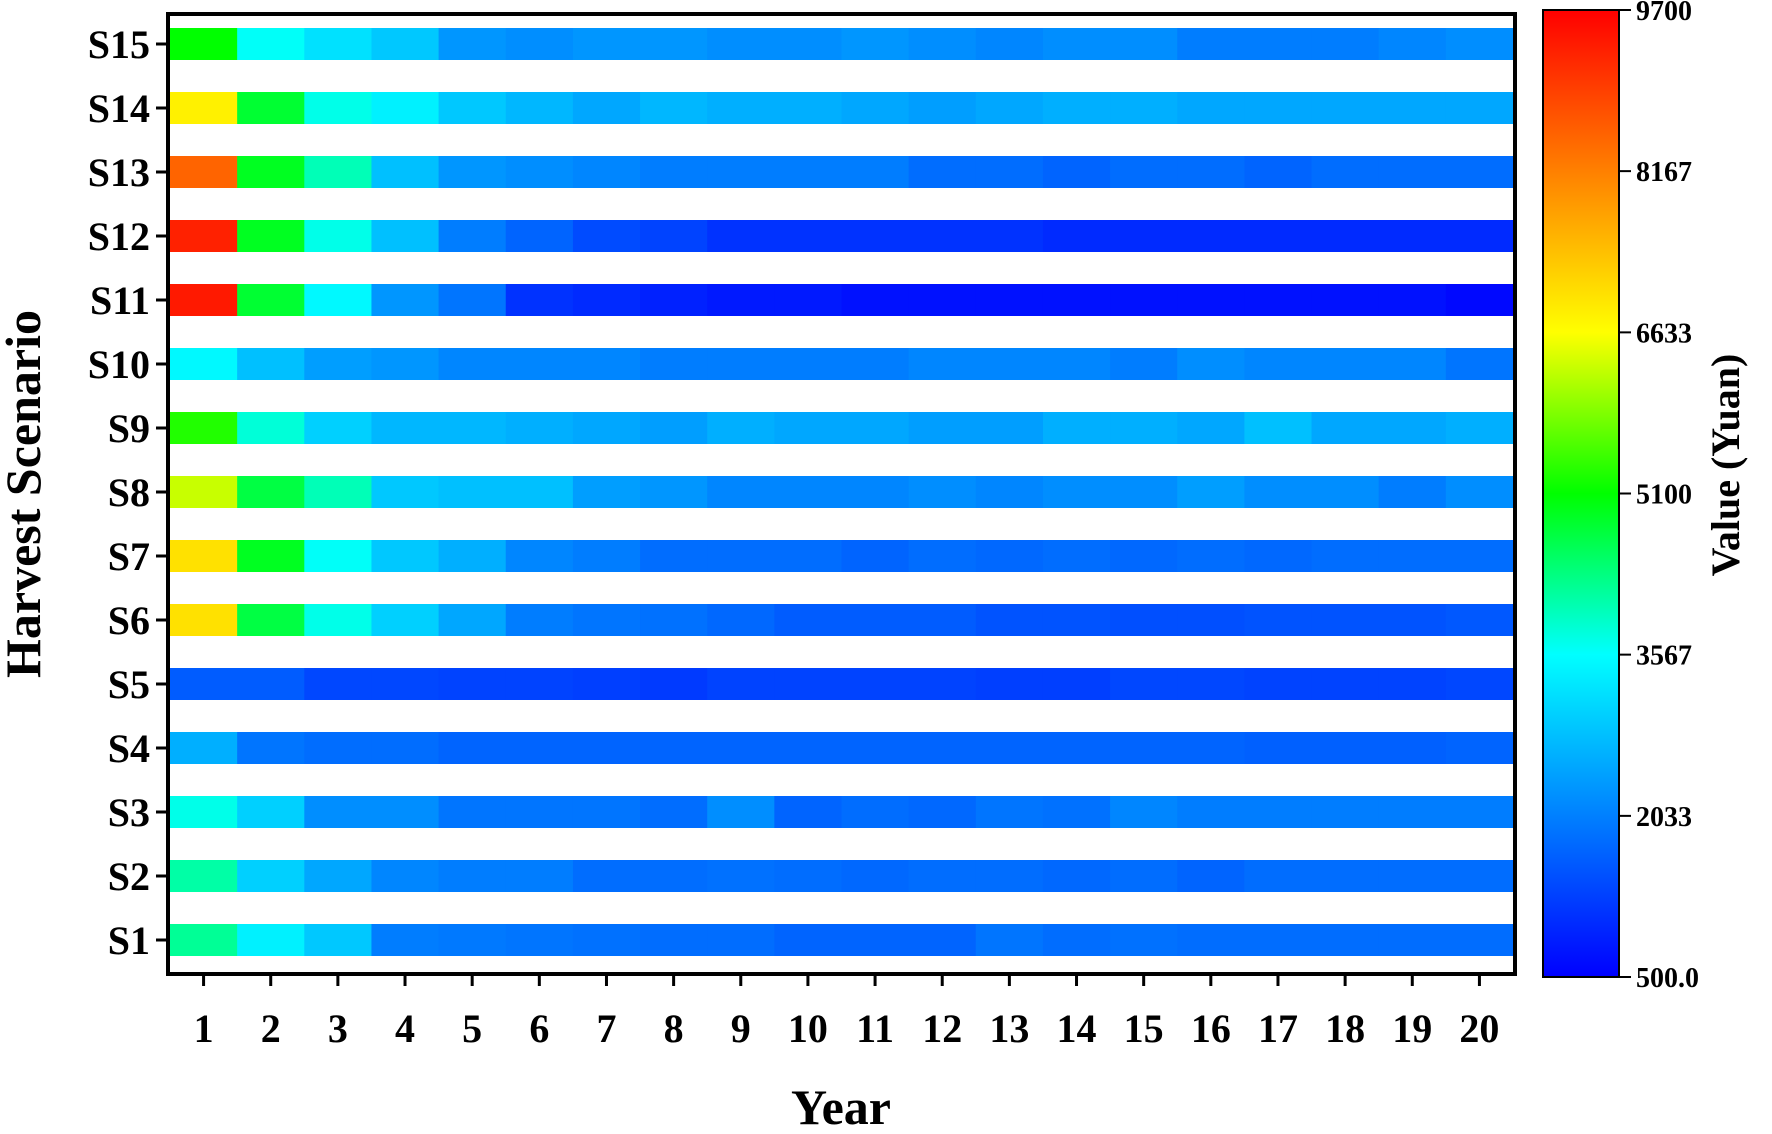  I want to click on y-tick-label: S8, so click(129, 492).